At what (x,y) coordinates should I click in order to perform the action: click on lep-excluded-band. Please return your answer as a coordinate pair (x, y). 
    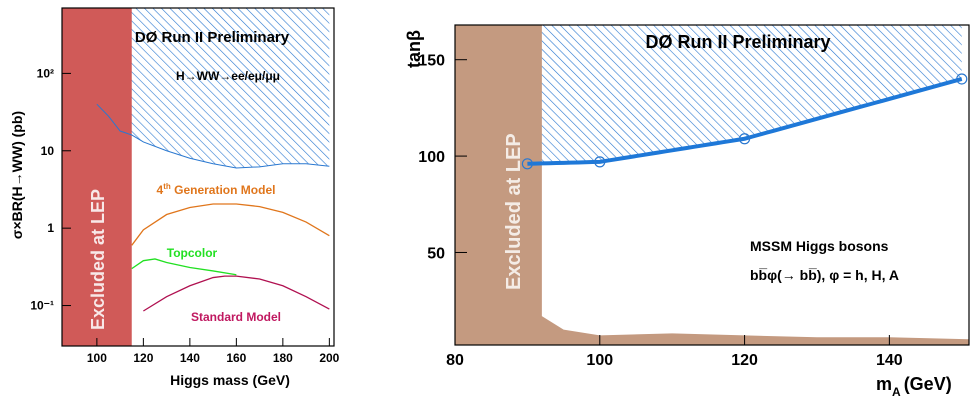
    Looking at the image, I should click on (97, 177).